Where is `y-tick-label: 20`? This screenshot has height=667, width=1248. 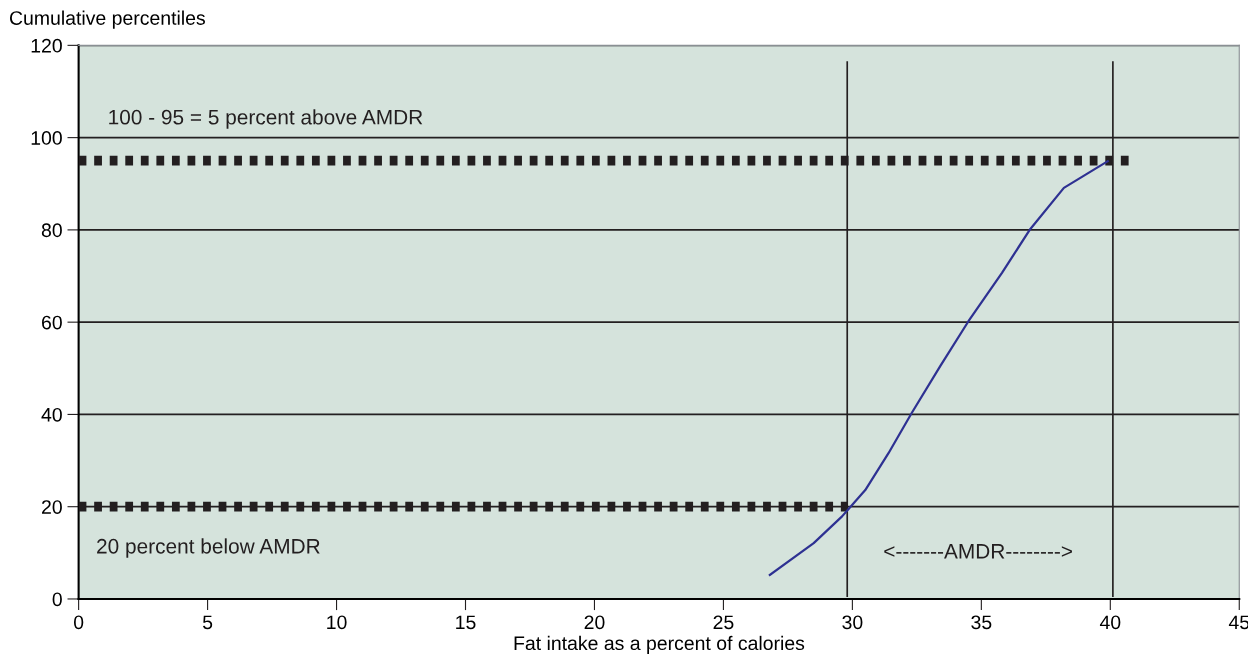
y-tick-label: 20 is located at coordinates (52, 507).